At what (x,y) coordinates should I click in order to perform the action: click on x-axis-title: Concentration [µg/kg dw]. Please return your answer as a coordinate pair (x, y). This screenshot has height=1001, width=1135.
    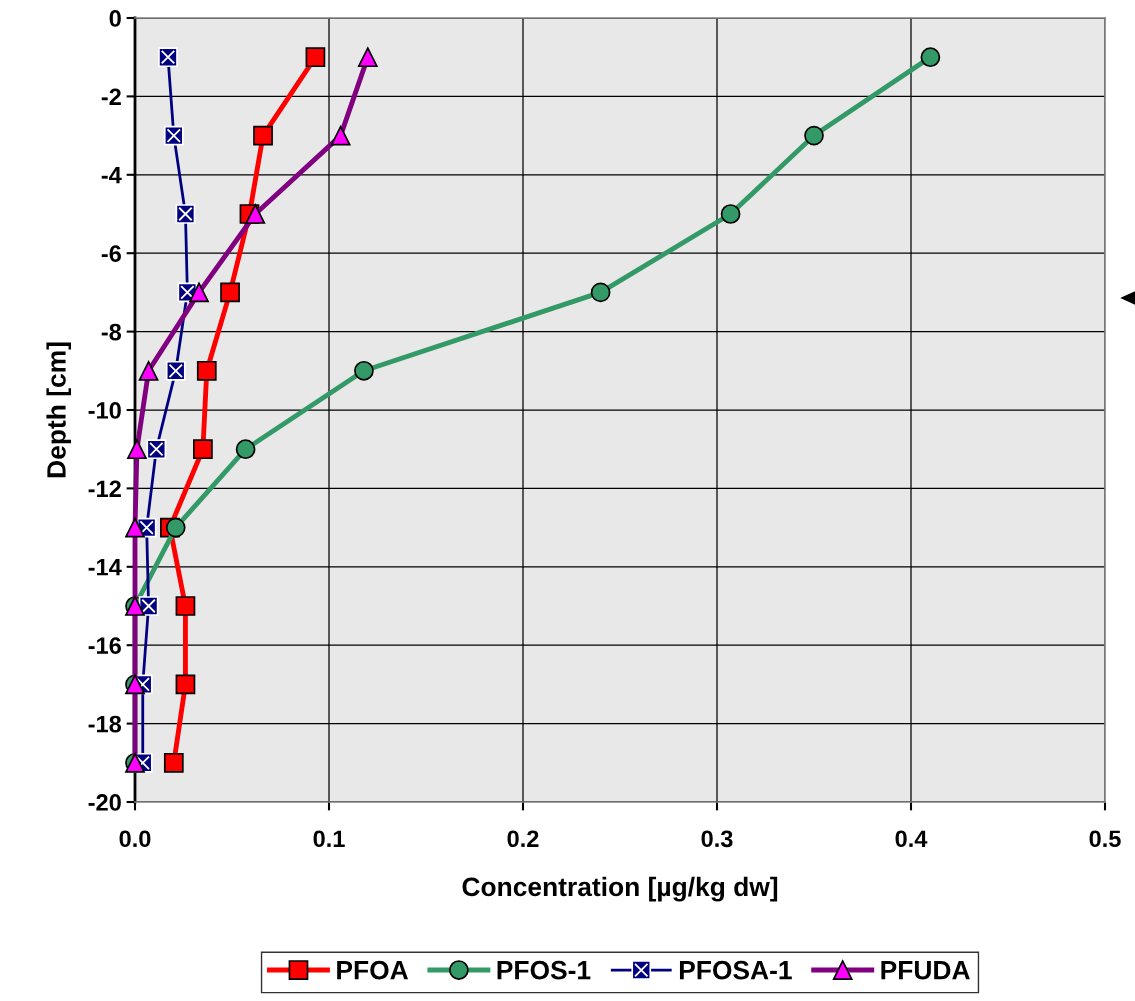
    Looking at the image, I should click on (620, 889).